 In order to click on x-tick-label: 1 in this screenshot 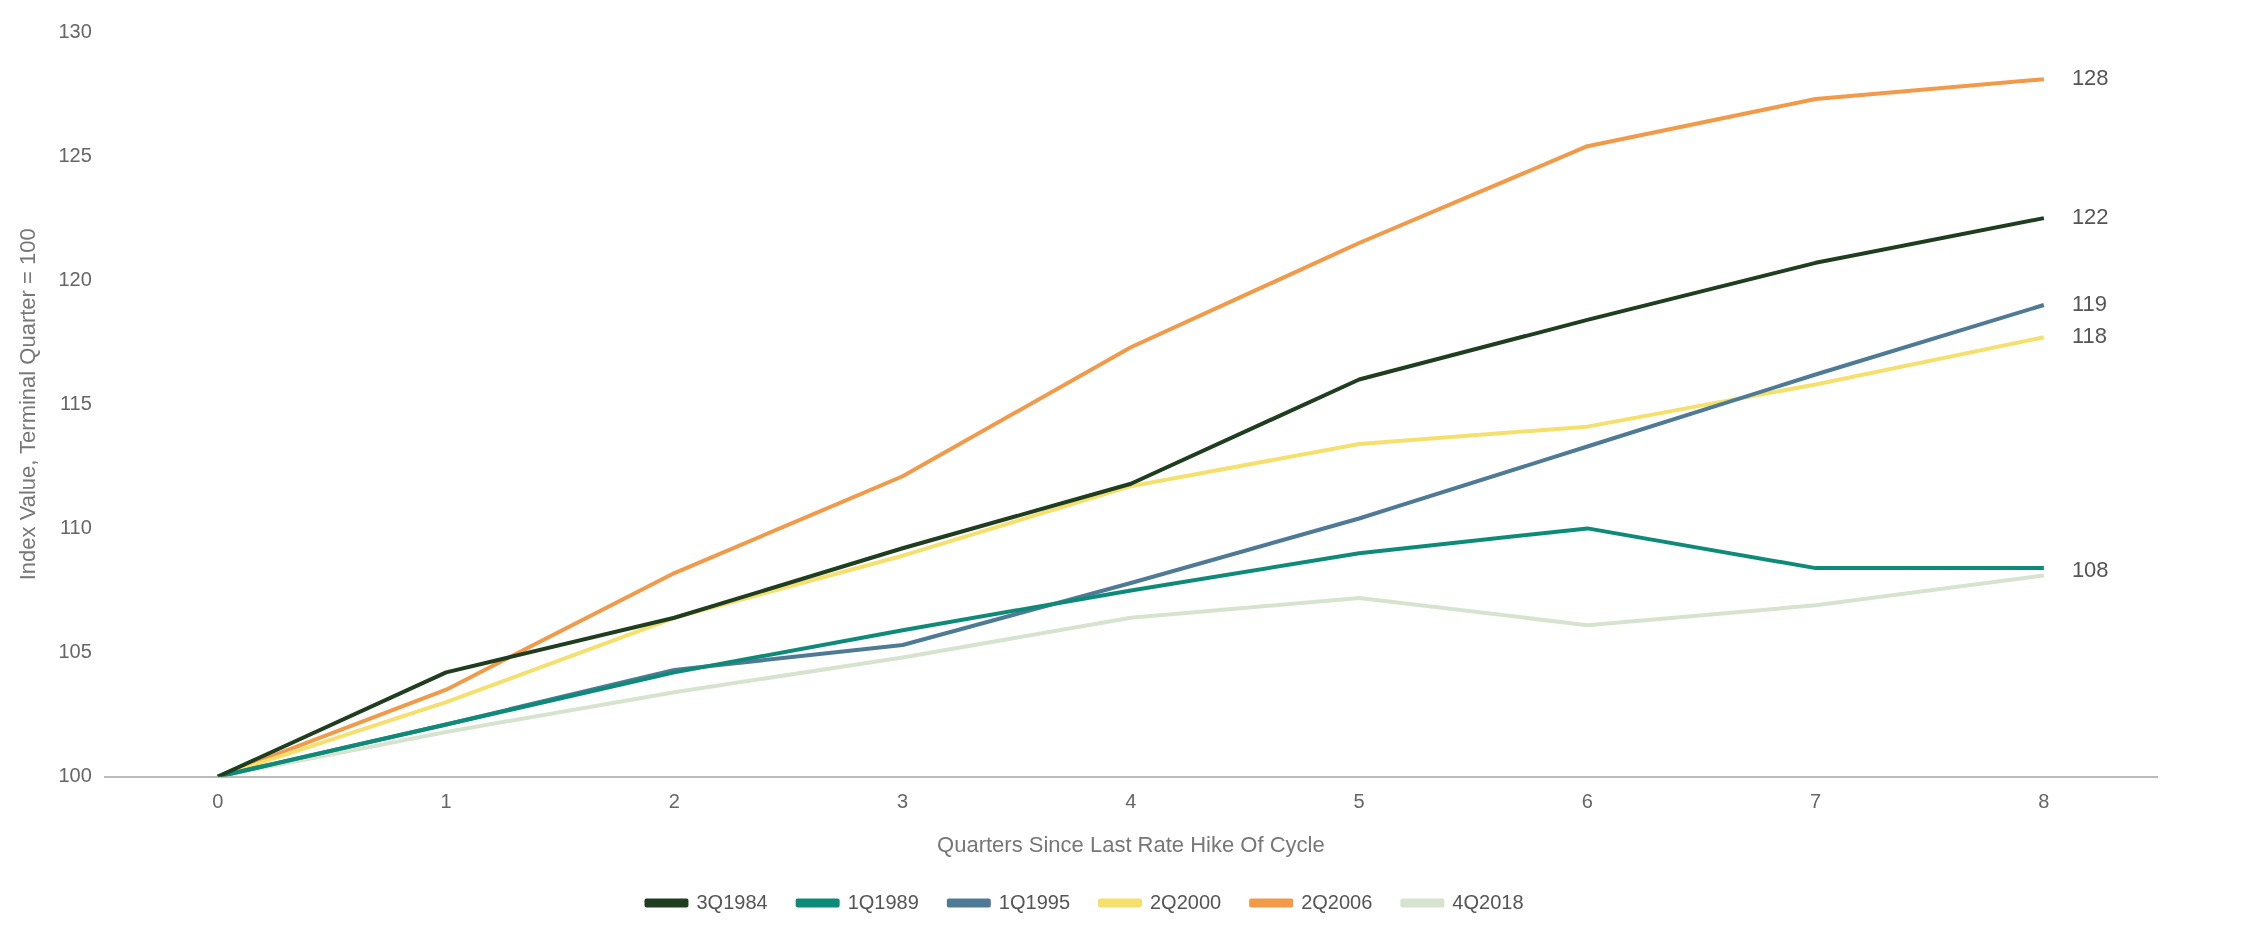, I will do `click(446, 801)`.